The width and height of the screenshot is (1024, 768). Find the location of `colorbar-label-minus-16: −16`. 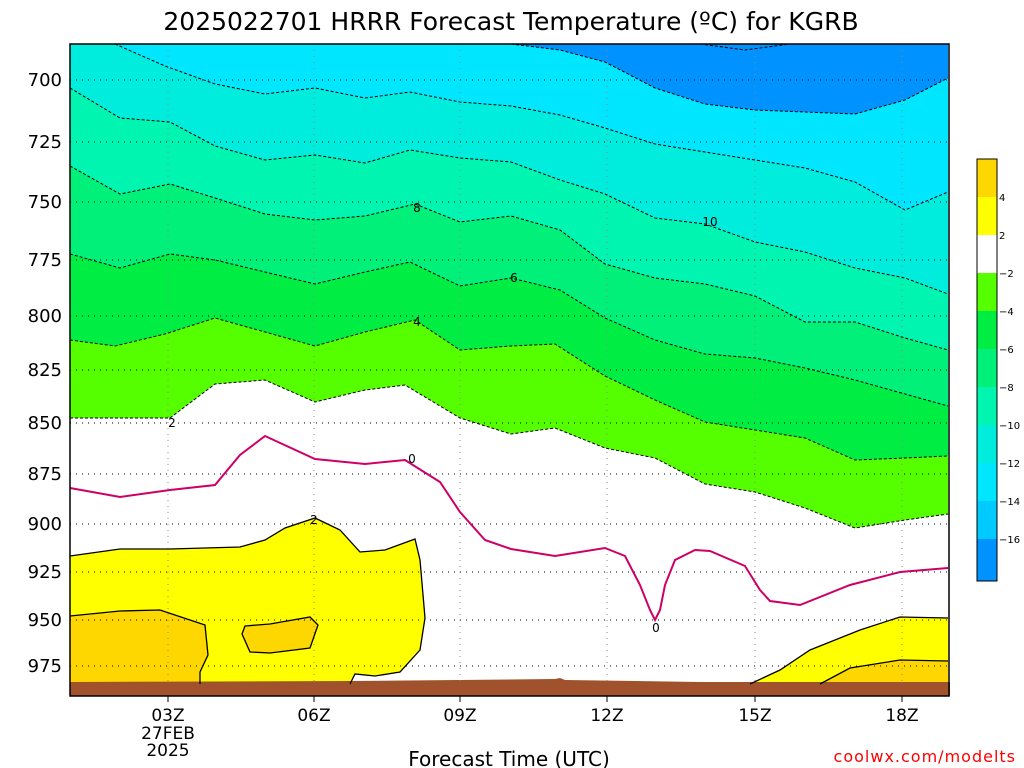

colorbar-label-minus-16: −16 is located at coordinates (1009, 540).